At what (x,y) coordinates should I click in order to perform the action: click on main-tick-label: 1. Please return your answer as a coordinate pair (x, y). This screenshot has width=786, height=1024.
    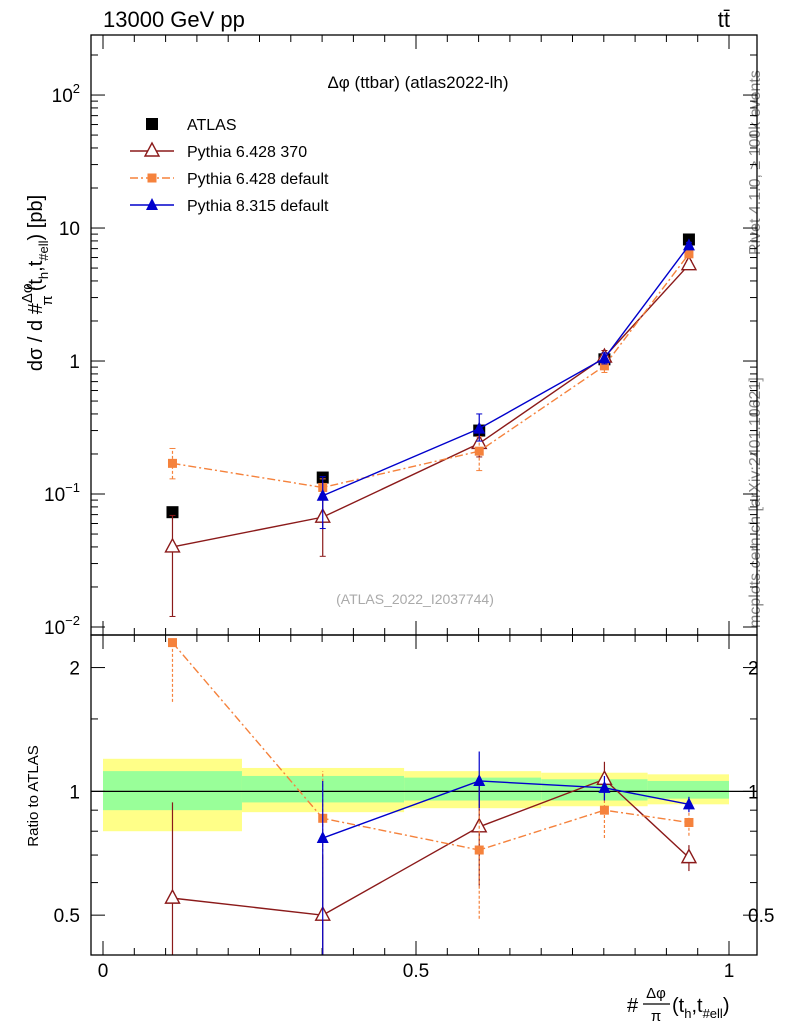
    Looking at the image, I should click on (74, 362).